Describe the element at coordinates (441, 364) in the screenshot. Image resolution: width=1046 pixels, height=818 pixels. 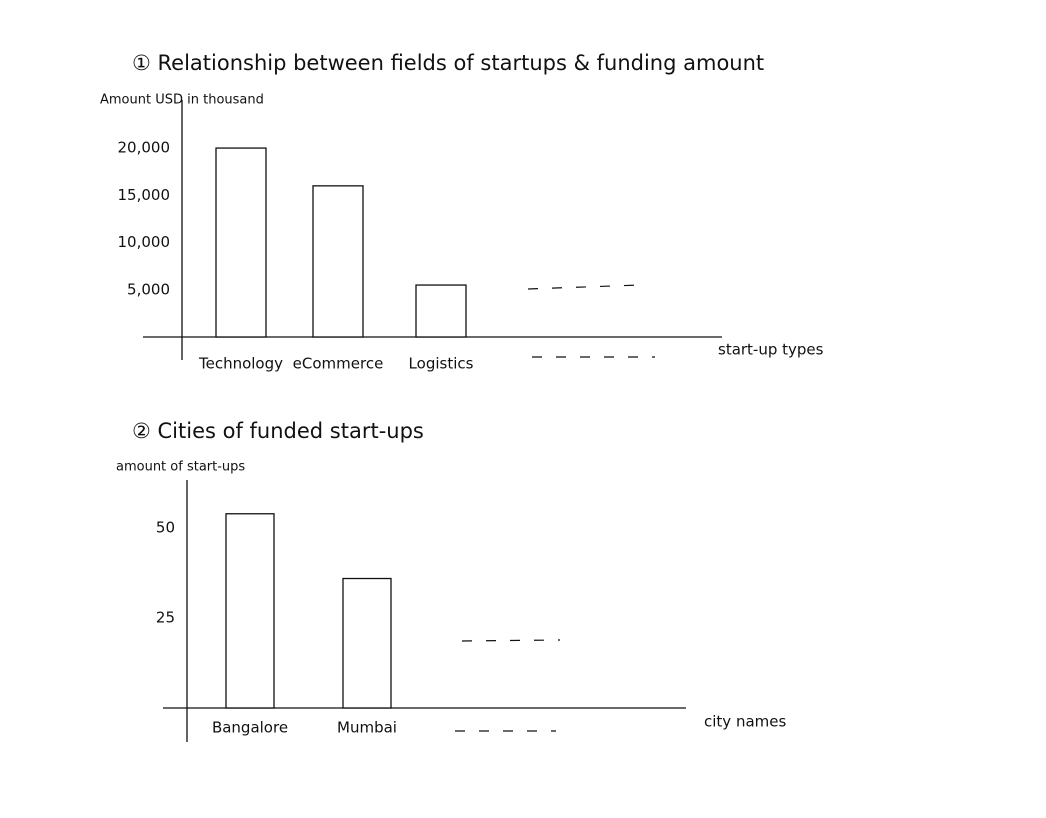
I see `x-tick-label: Logistics` at that location.